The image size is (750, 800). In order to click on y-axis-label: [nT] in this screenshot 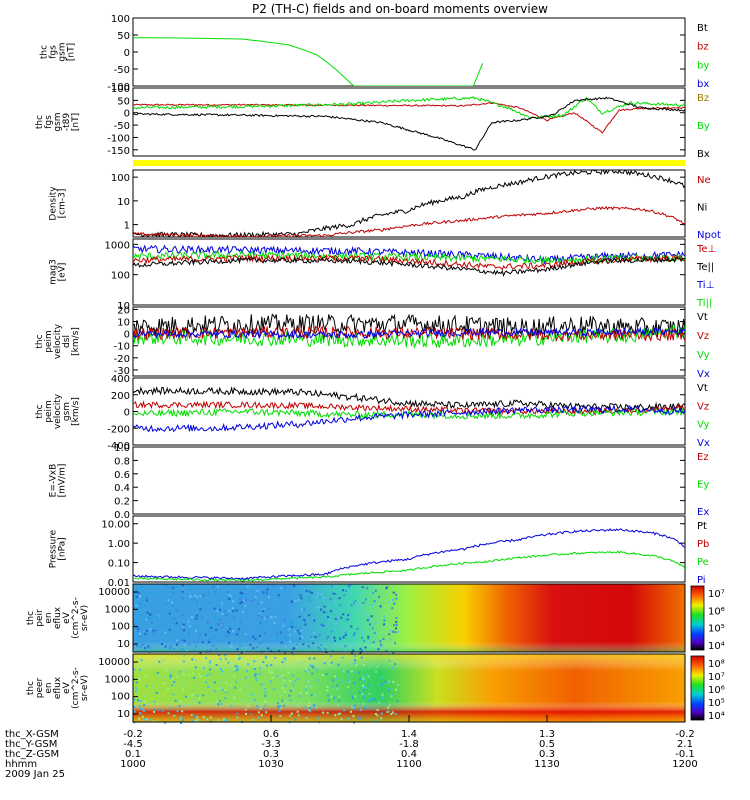, I will do `click(72, 52)`.